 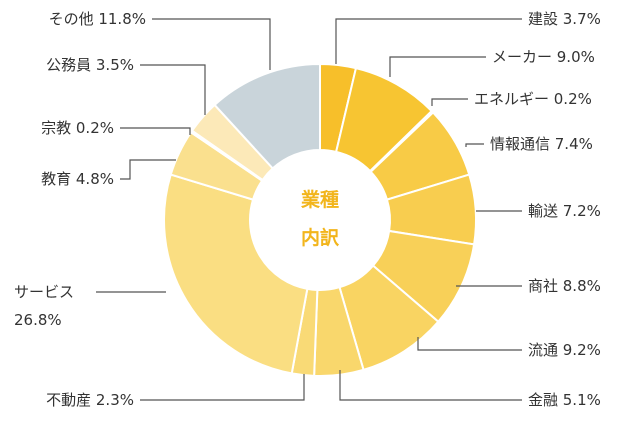 I want to click on leader-line-教育, so click(x=148, y=169).